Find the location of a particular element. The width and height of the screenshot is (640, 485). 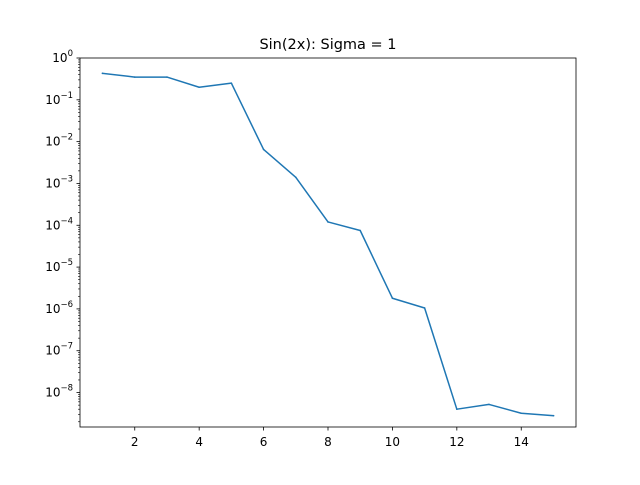

y-tick-label: 10⁻⁶ is located at coordinates (59, 308).